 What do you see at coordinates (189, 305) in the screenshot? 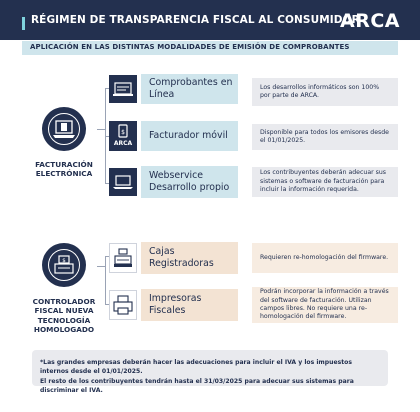
I see `impresoras-fiscales-label: Impresoras Fiscales` at bounding box center [189, 305].